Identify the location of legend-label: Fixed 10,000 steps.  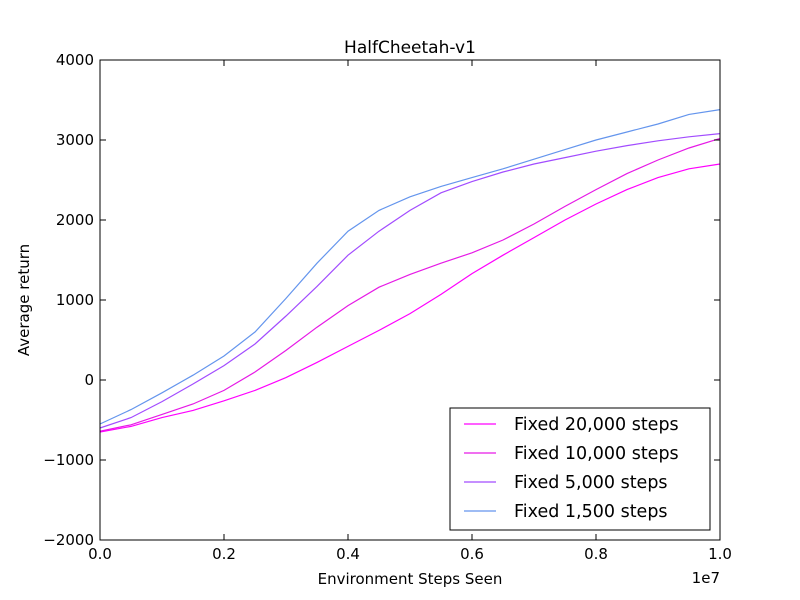
(596, 454).